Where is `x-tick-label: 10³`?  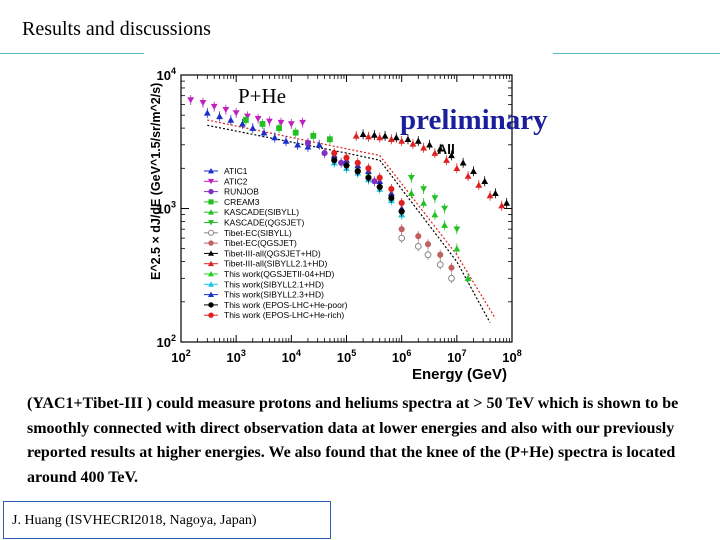 x-tick-label: 10³ is located at coordinates (235, 356).